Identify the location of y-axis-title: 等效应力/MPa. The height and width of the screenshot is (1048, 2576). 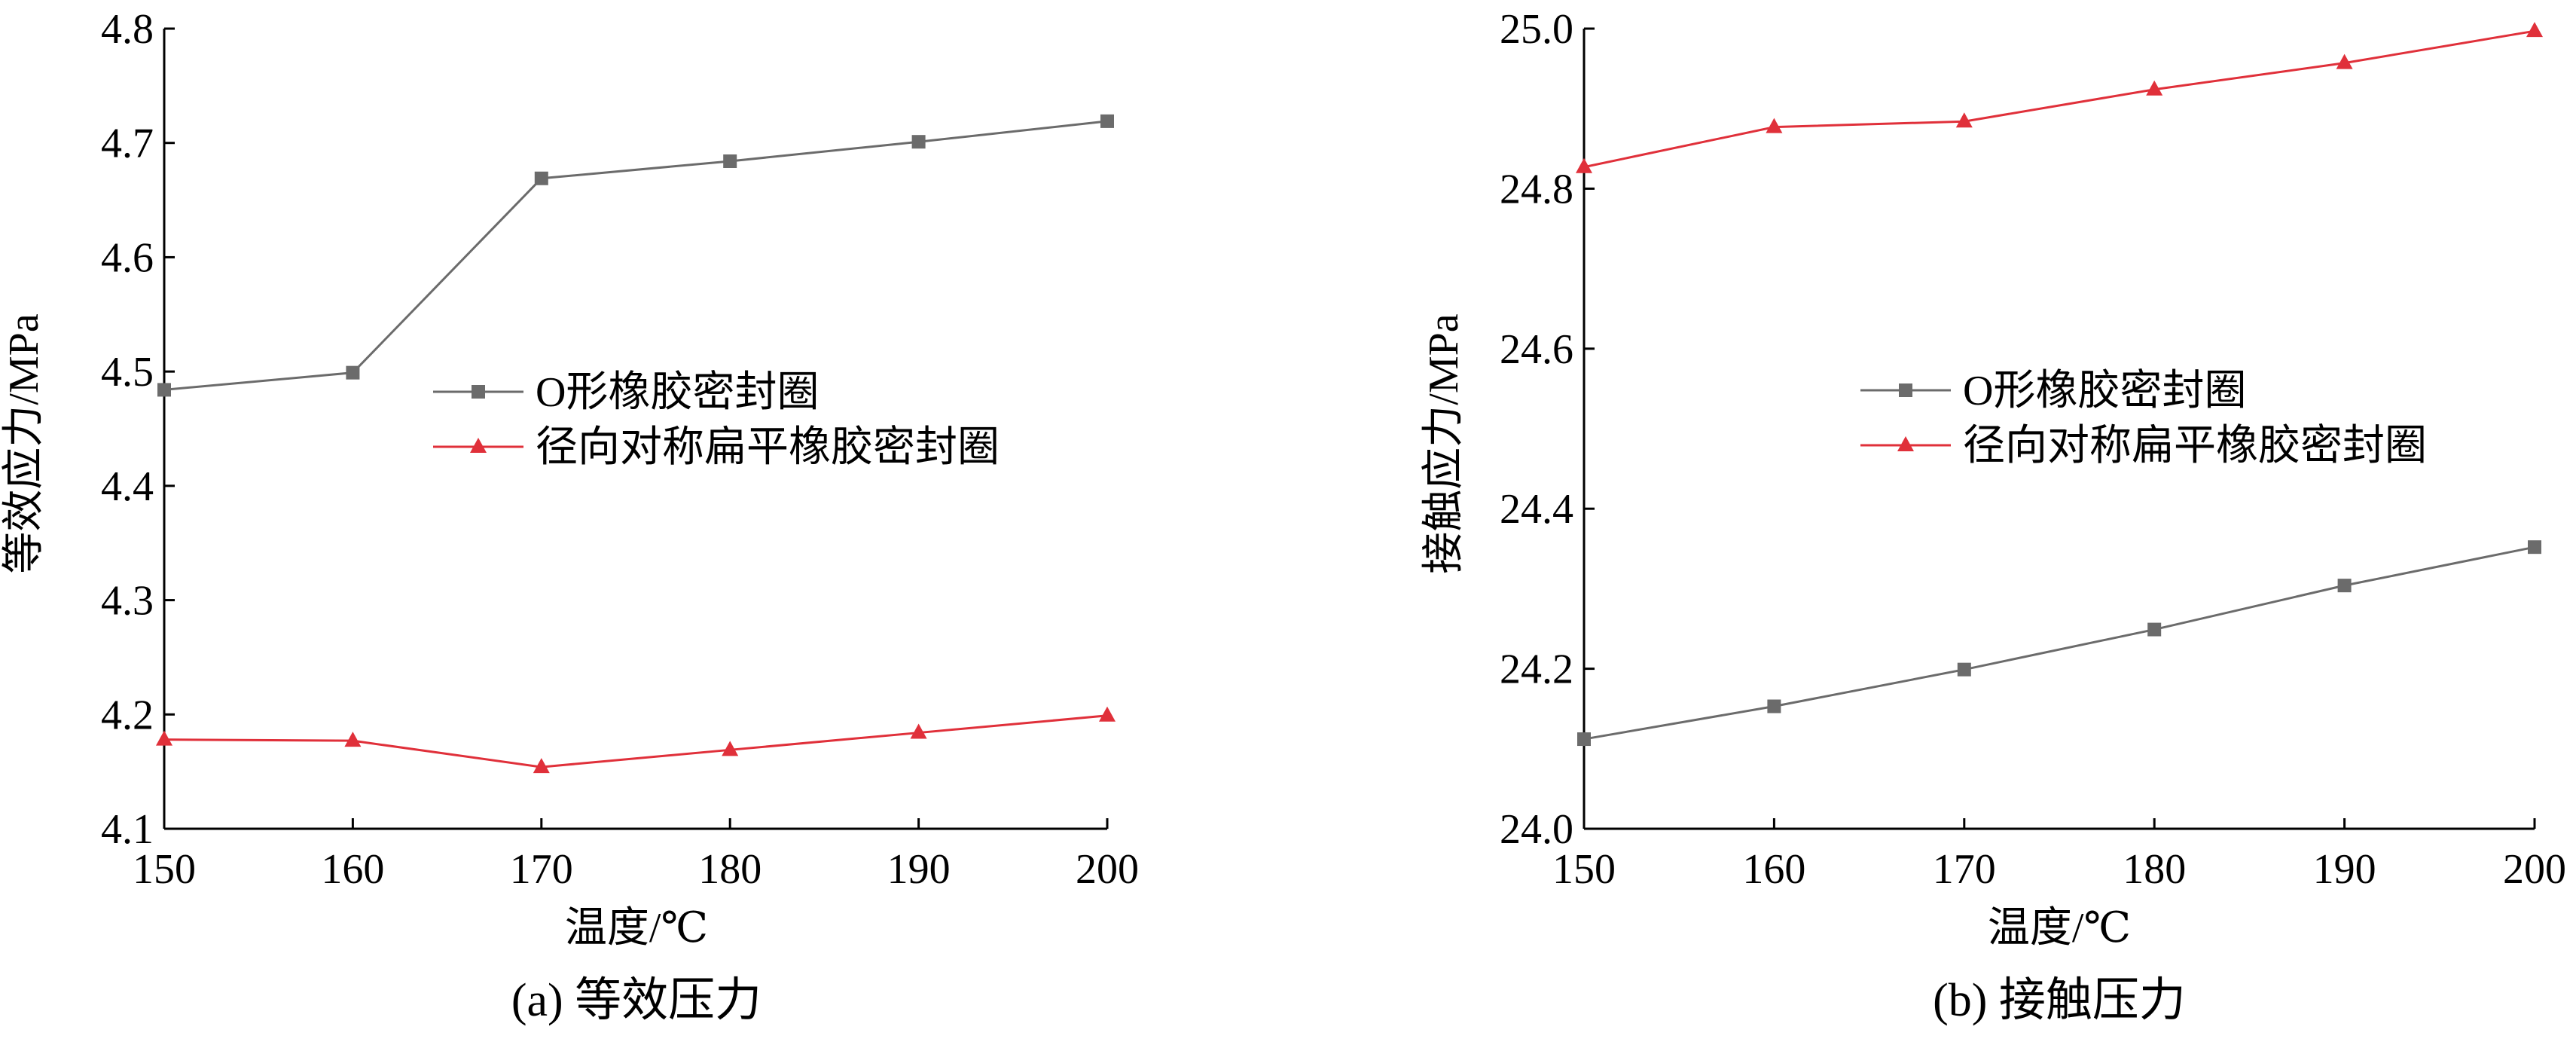
(24, 443).